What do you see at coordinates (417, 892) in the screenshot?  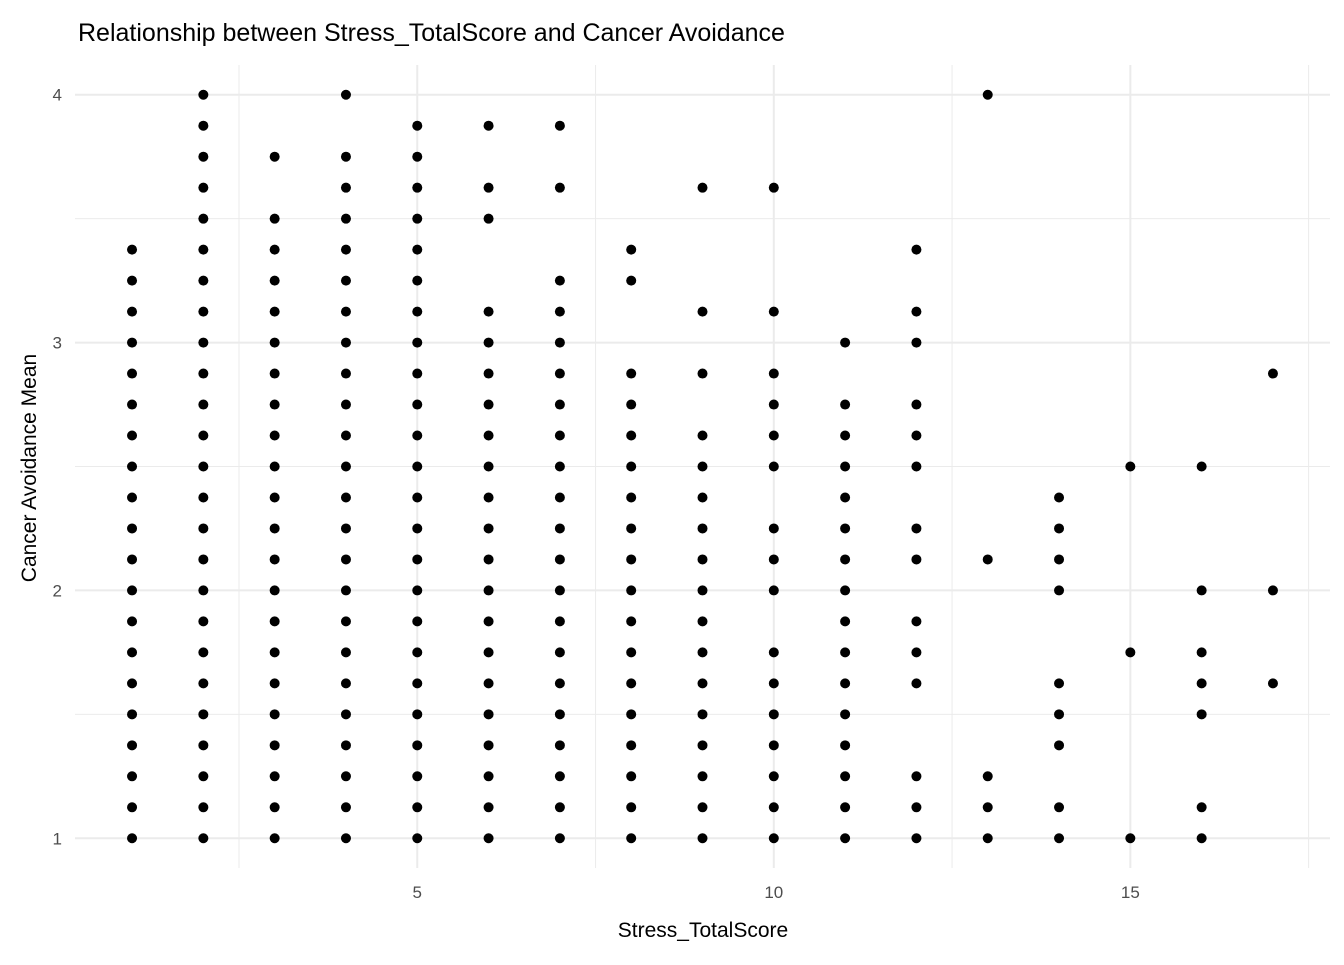 I see `x-tick-label: 5` at bounding box center [417, 892].